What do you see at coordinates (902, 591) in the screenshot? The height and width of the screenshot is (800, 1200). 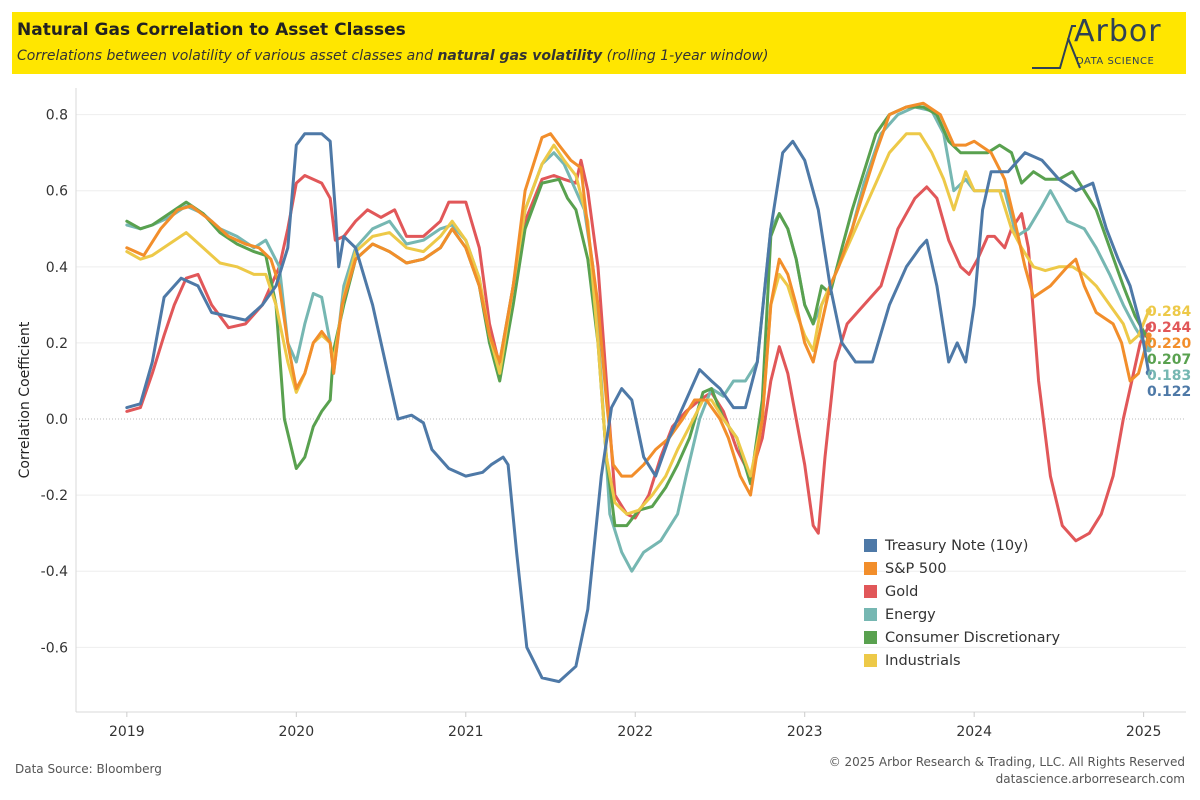 I see `legend-label: Gold` at bounding box center [902, 591].